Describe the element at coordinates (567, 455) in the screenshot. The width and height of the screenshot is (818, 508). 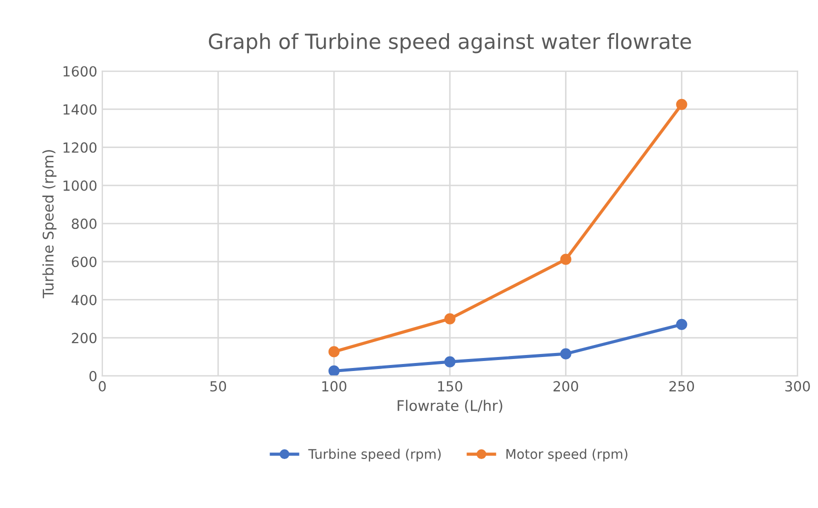
I see `legend-label: Motor speed (rpm)` at that location.